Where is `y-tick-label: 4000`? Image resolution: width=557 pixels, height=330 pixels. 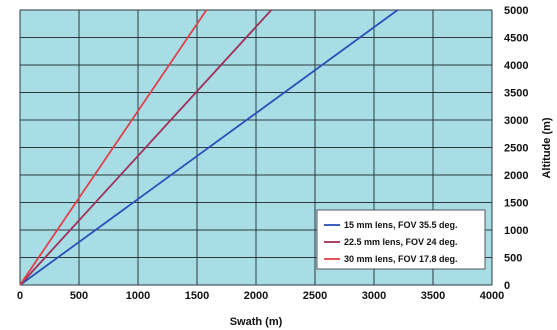
y-tick-label: 4000 is located at coordinates (516, 66).